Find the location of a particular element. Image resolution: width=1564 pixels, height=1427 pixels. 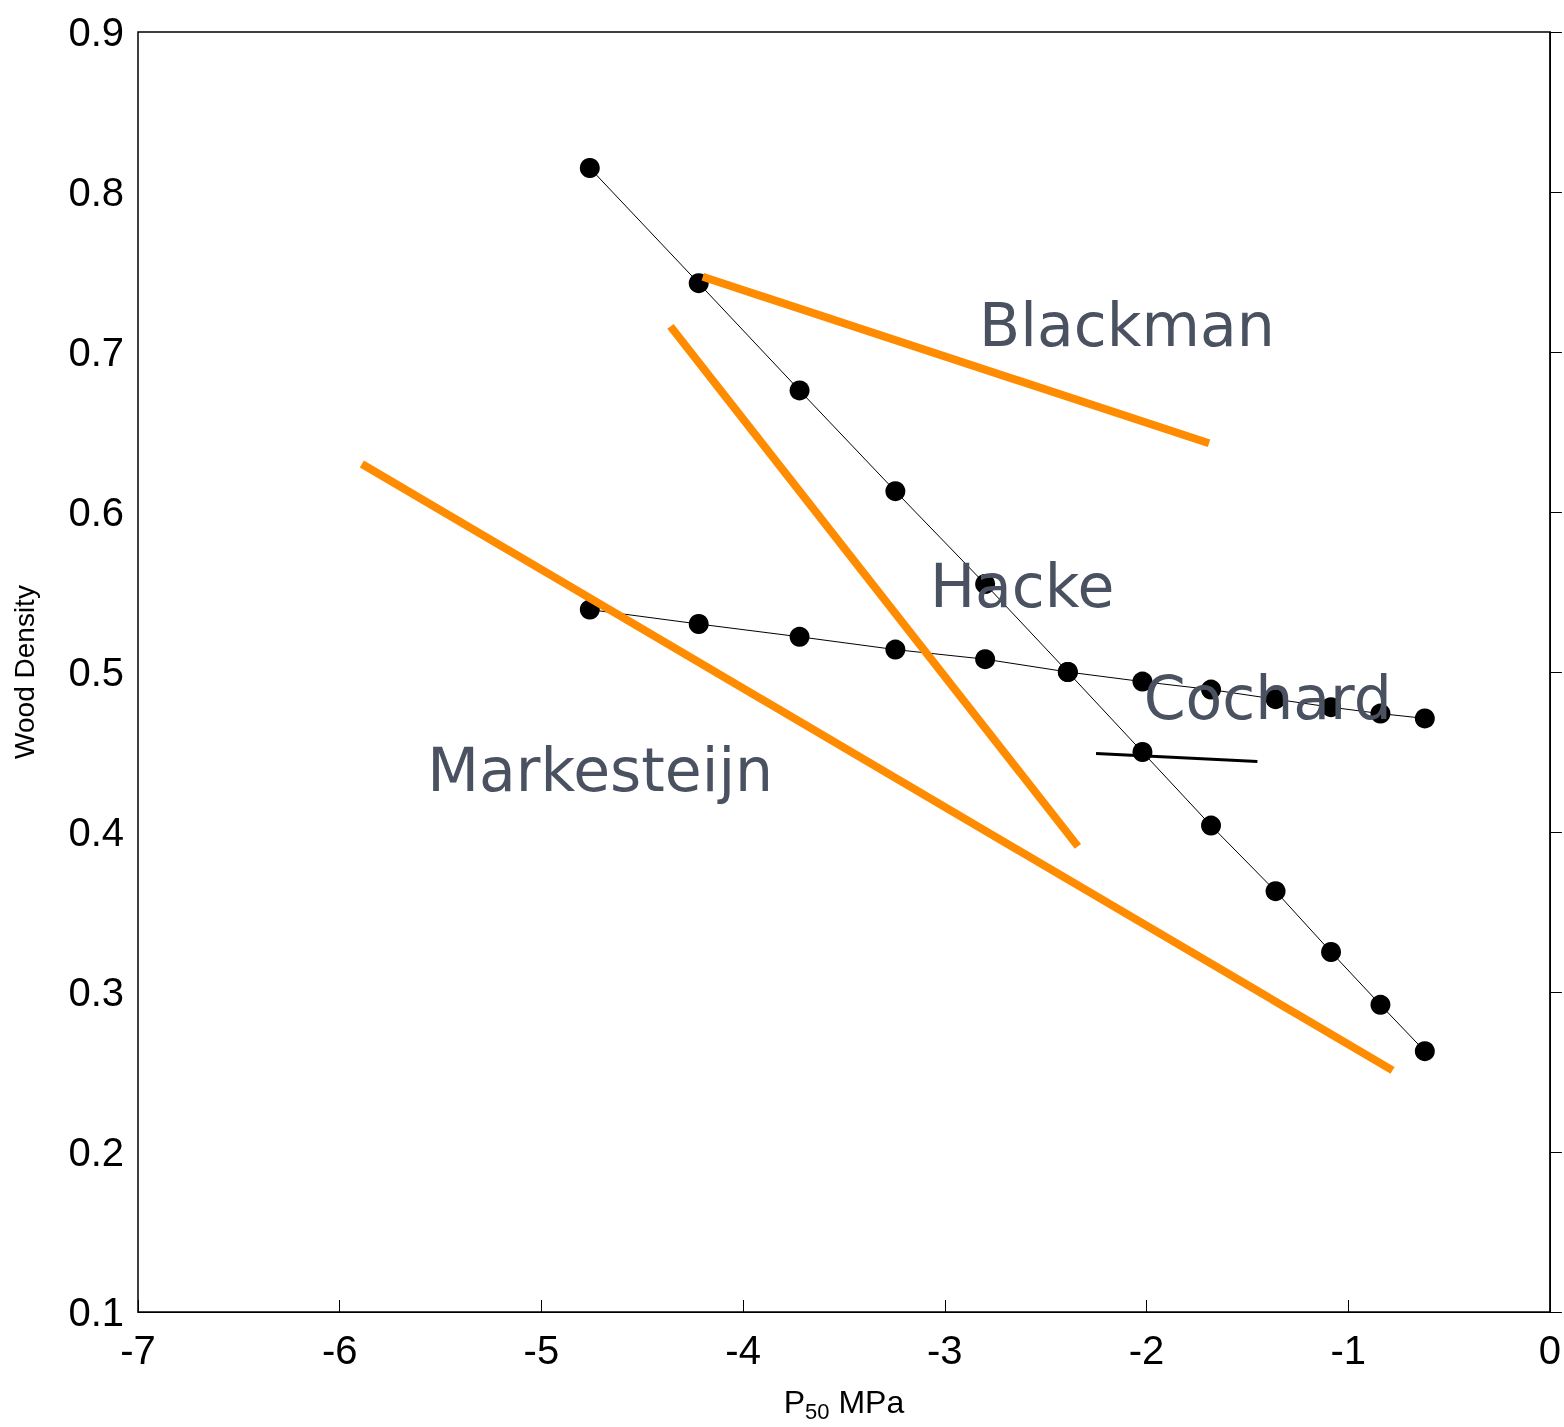

y-tick-label: 0.5 is located at coordinates (96, 672).